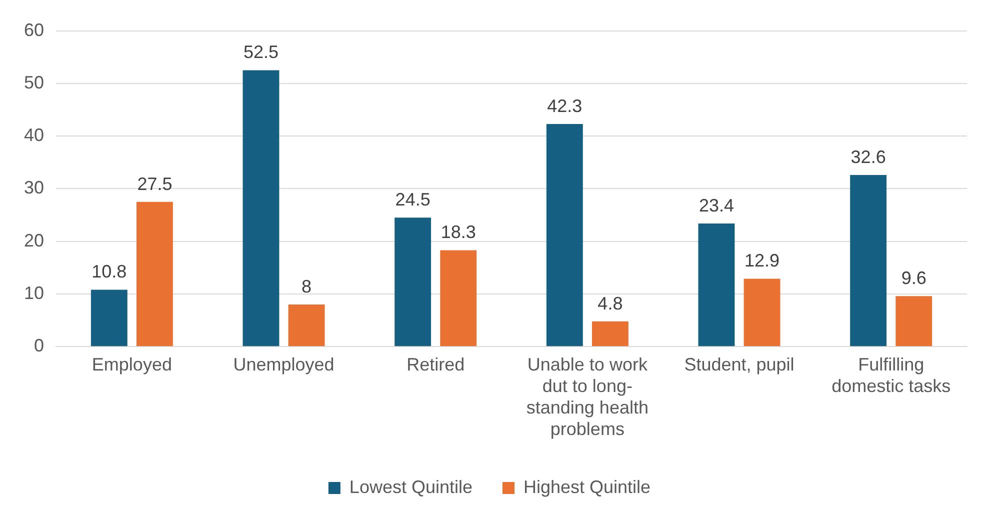 The width and height of the screenshot is (985, 515). Describe the element at coordinates (34, 135) in the screenshot. I see `y-tick-label: 40` at that location.